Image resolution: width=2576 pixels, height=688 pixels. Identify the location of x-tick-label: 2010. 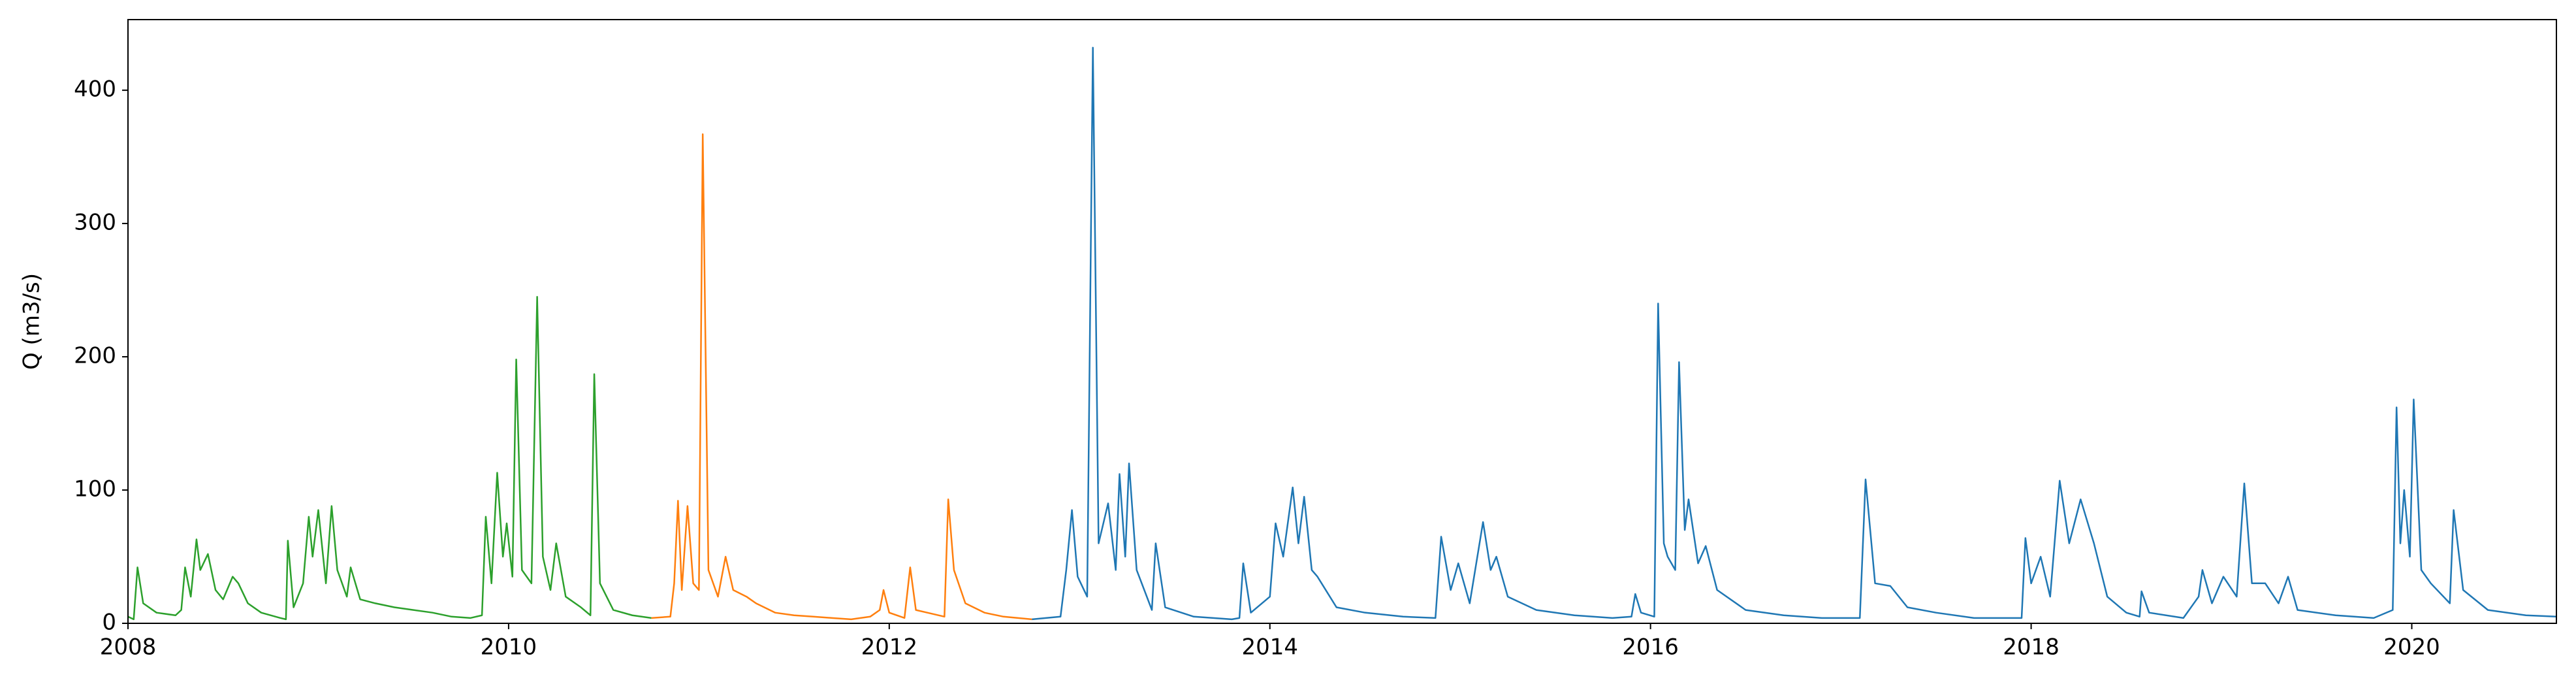
(509, 647).